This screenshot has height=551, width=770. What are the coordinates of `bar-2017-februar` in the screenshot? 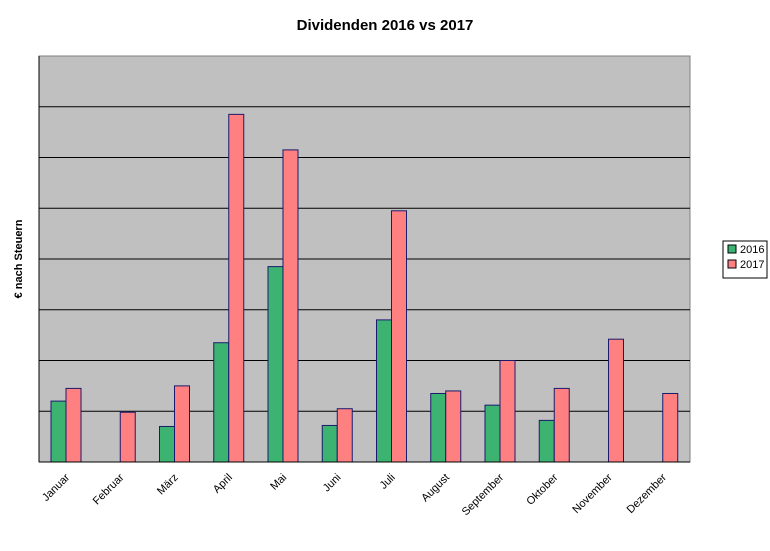 It's located at (127, 437).